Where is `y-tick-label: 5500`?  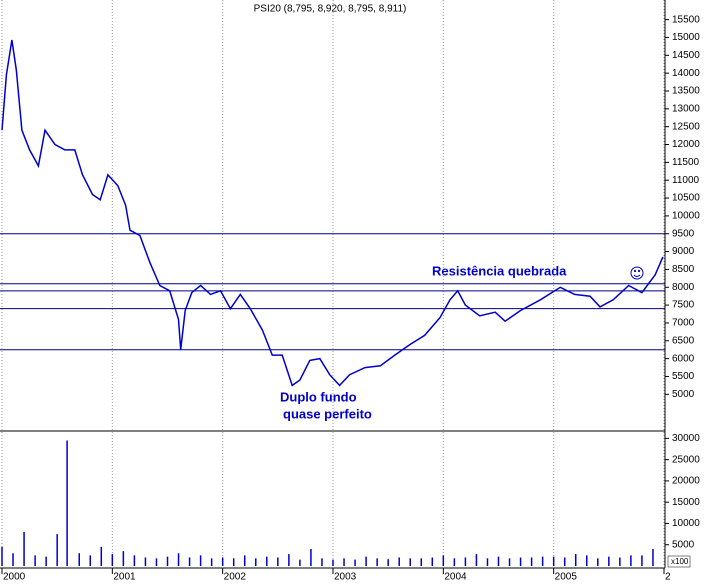 y-tick-label: 5500 is located at coordinates (683, 376).